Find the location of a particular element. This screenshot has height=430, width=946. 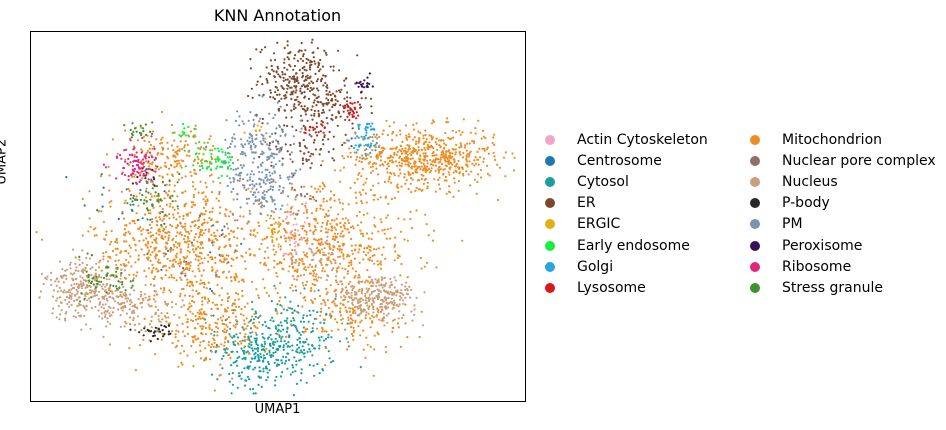

legend-item: Actin Cytoskeleton is located at coordinates (624, 139).